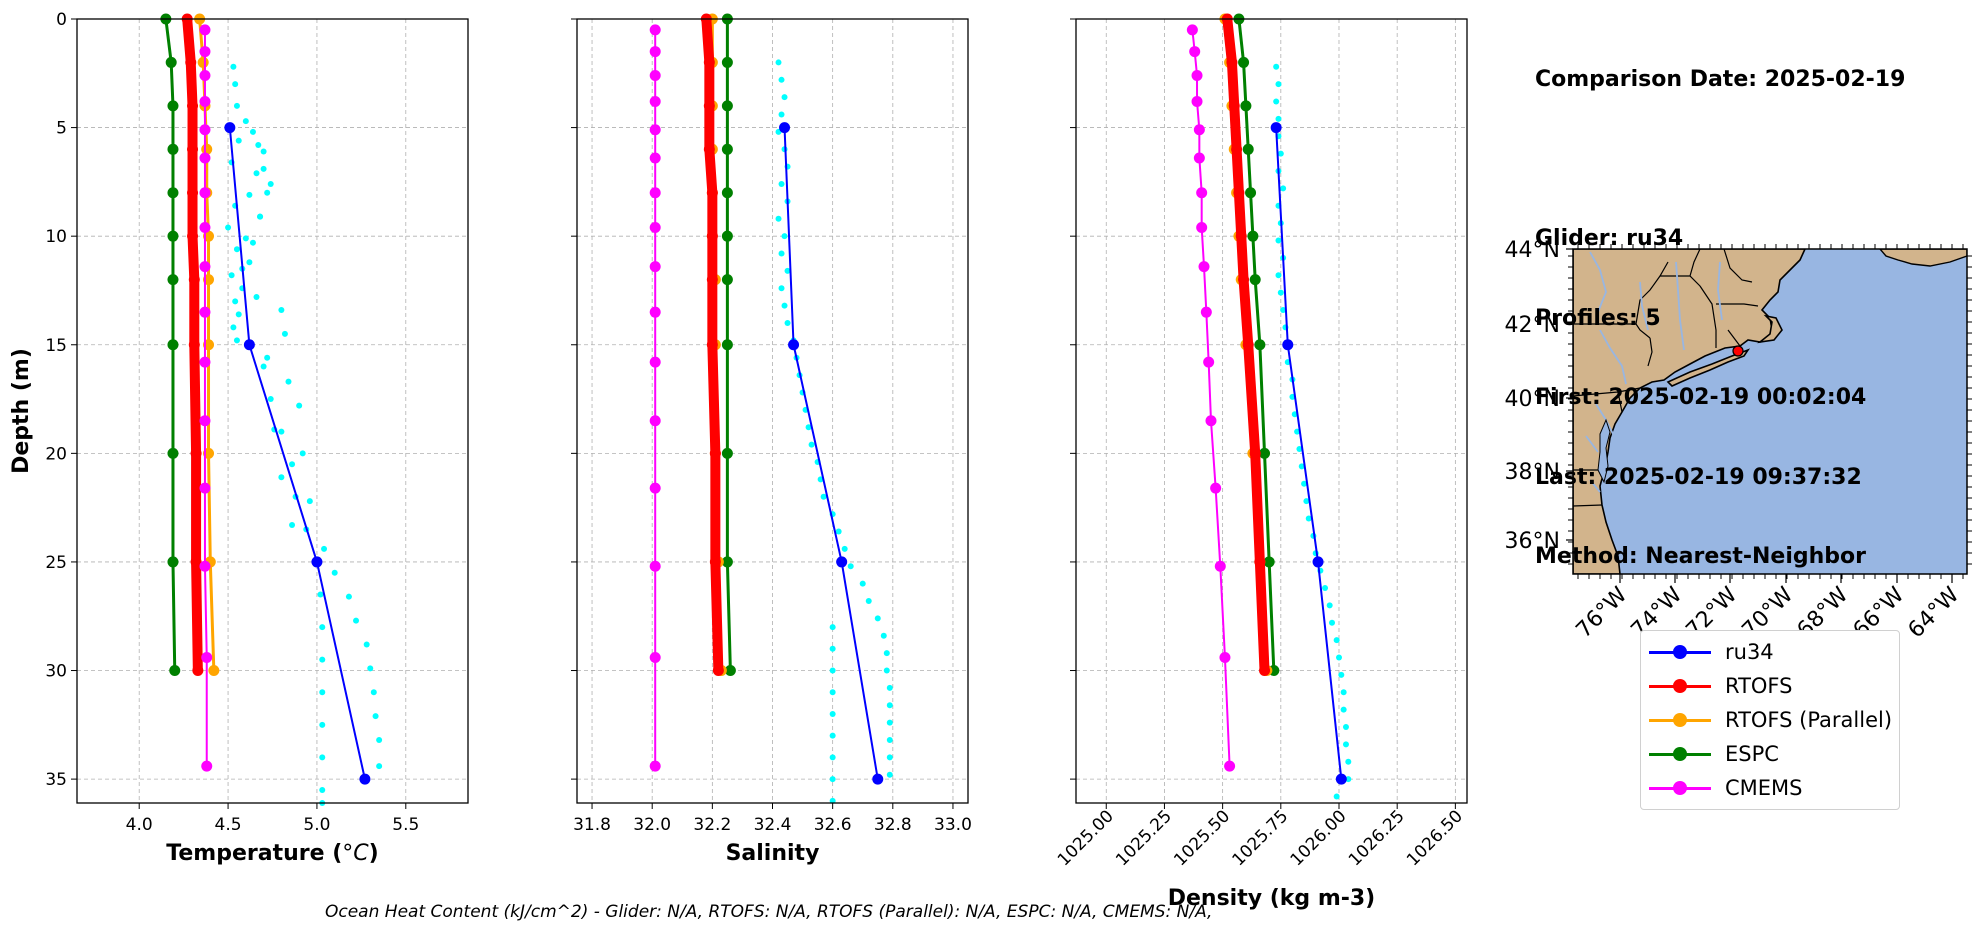 The height and width of the screenshot is (934, 1980). I want to click on legend-label: RTOFS, so click(1759, 686).